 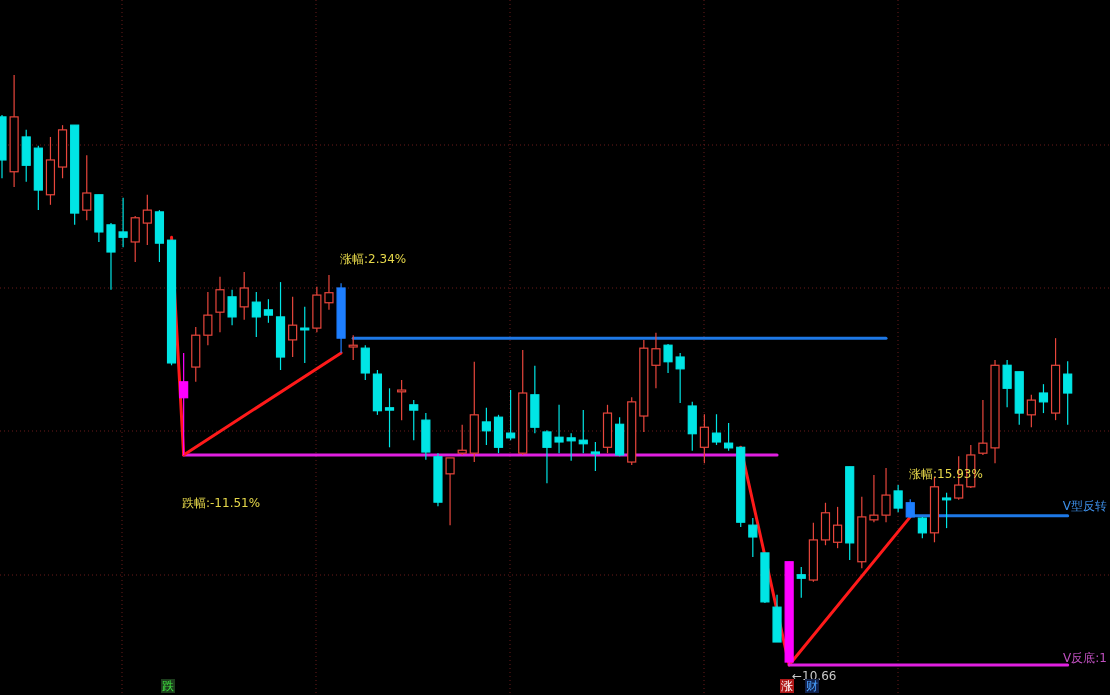 What do you see at coordinates (221, 503) in the screenshot?
I see `annotation: 跌幅:-11.51%` at bounding box center [221, 503].